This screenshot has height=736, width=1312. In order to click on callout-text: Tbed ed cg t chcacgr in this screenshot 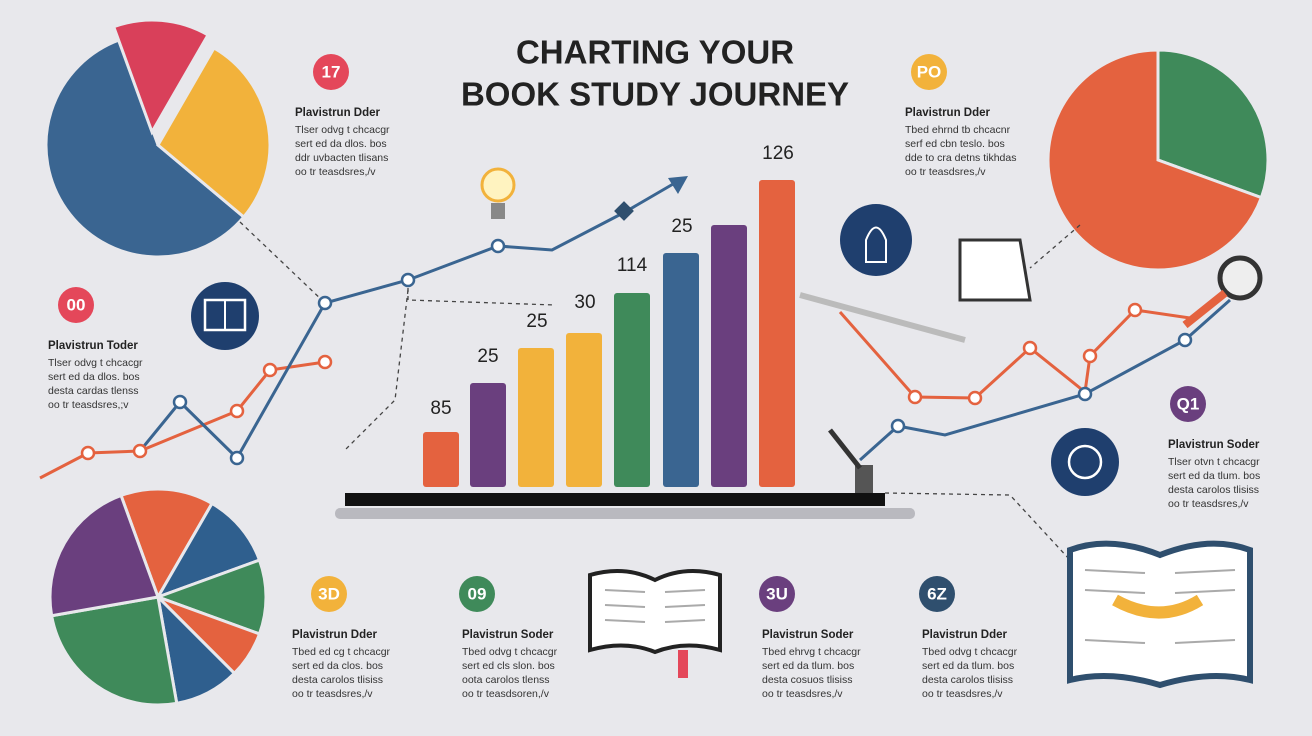, I will do `click(341, 652)`.